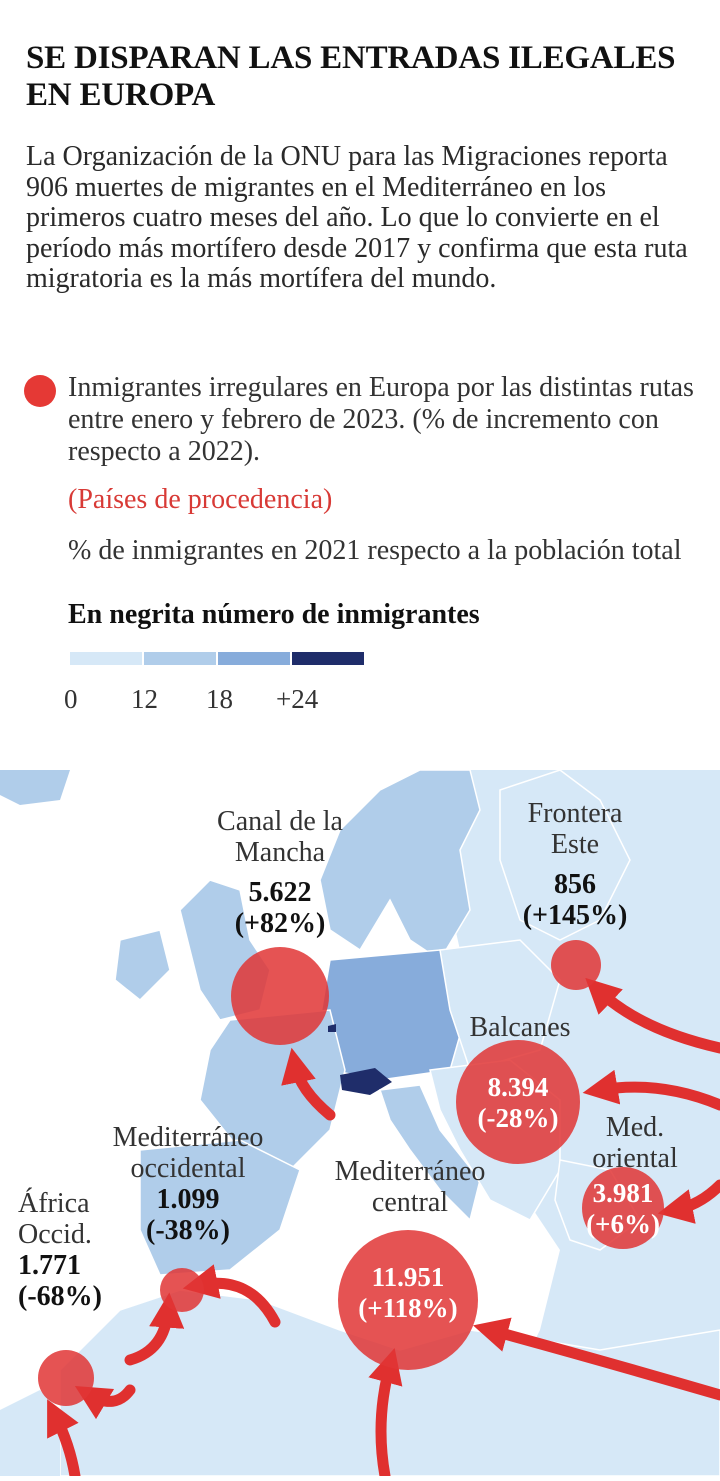 The image size is (720, 1481). Describe the element at coordinates (188, 1230) in the screenshot. I see `route-change-occidental: (-38%)` at that location.